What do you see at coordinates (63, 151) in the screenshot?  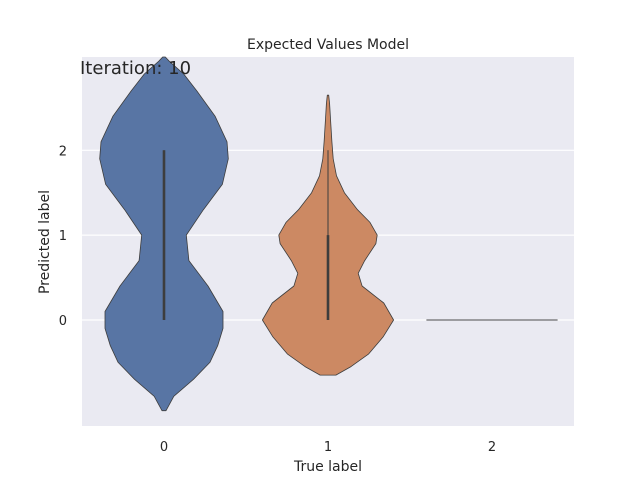 I see `y-tick-label: 2` at bounding box center [63, 151].